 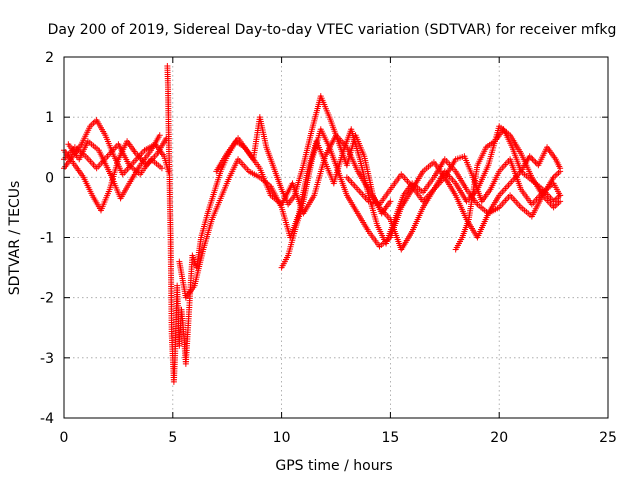 What do you see at coordinates (47, 239) in the screenshot?
I see `y-tick-label: -1` at bounding box center [47, 239].